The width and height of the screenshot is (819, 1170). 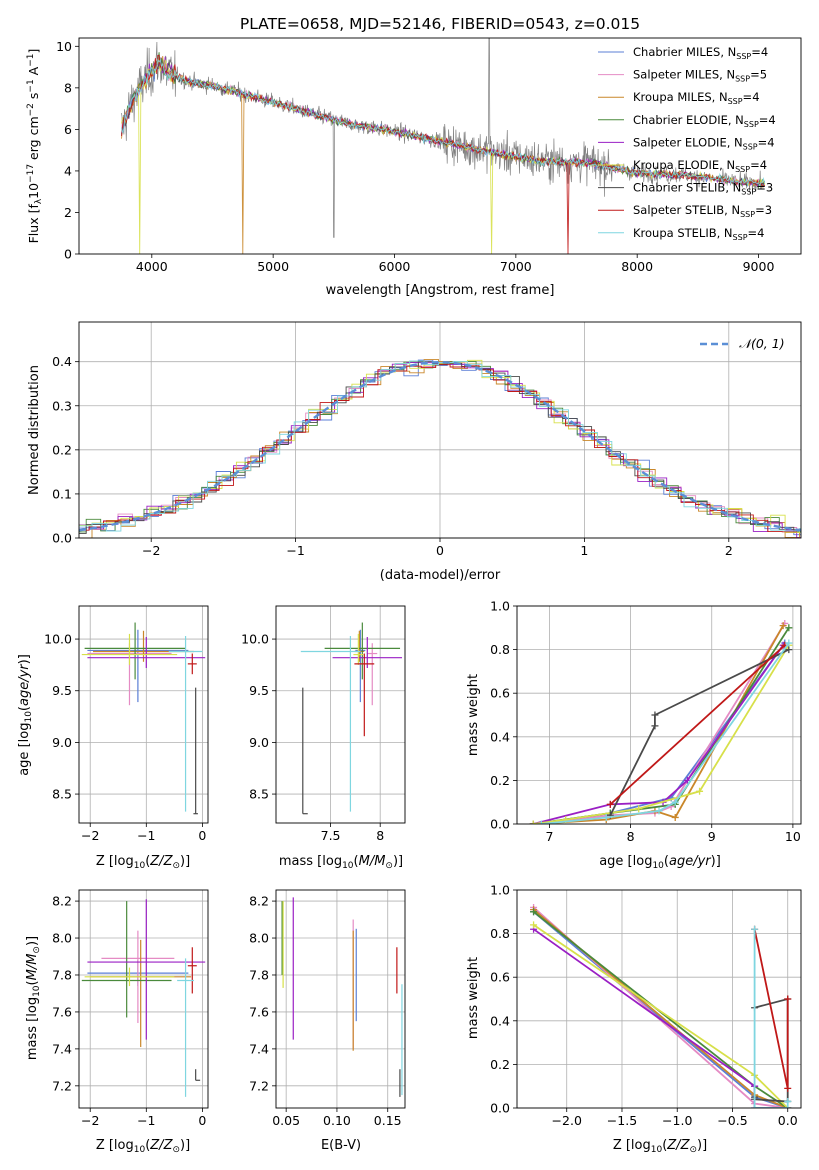 What do you see at coordinates (143, 862) in the screenshot?
I see `z-xlabel-1: Z [log10(Z/Z⊙)]` at bounding box center [143, 862].